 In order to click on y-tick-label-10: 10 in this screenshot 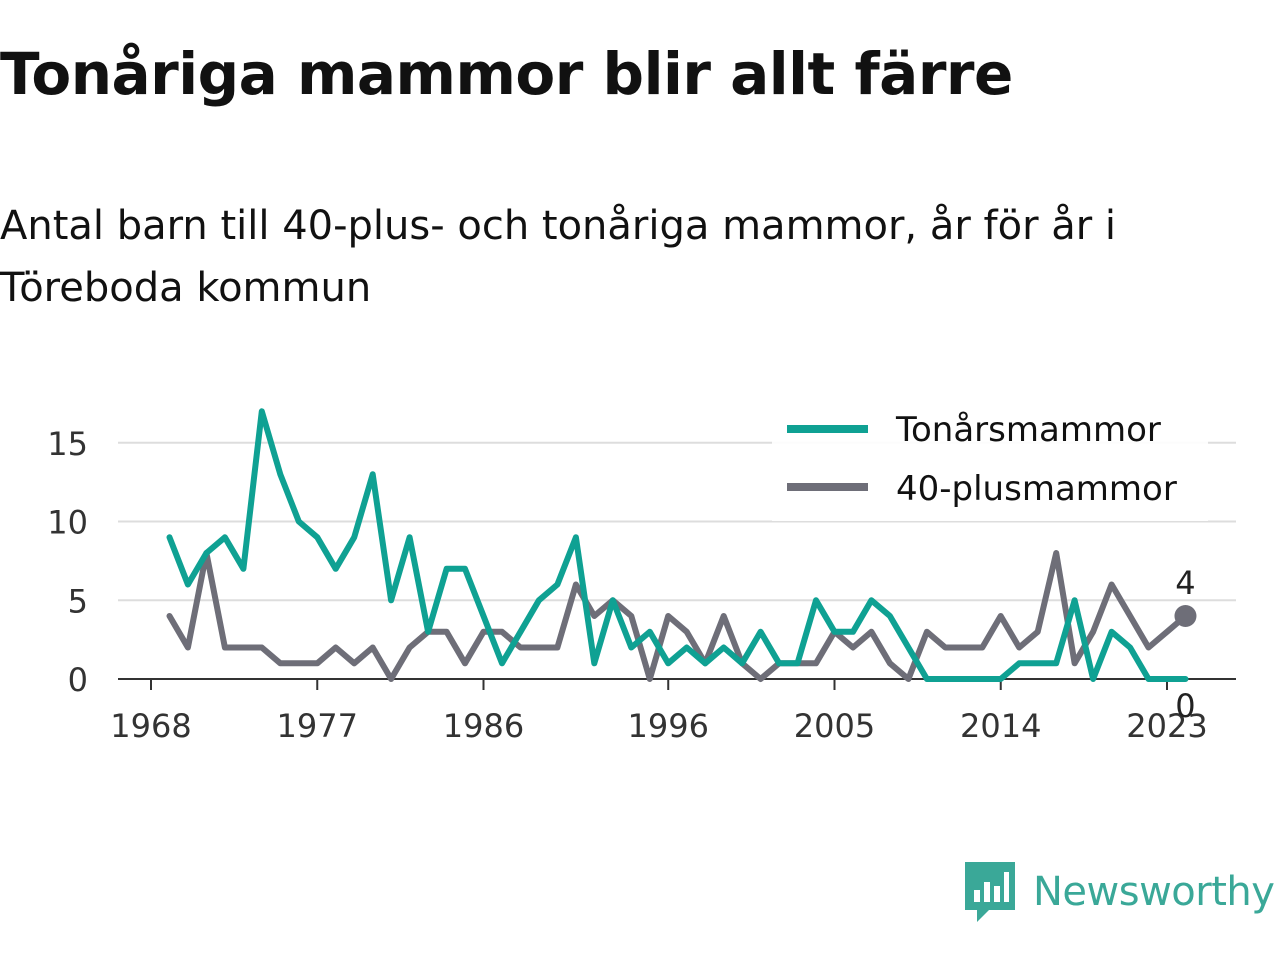, I will do `click(67, 523)`.